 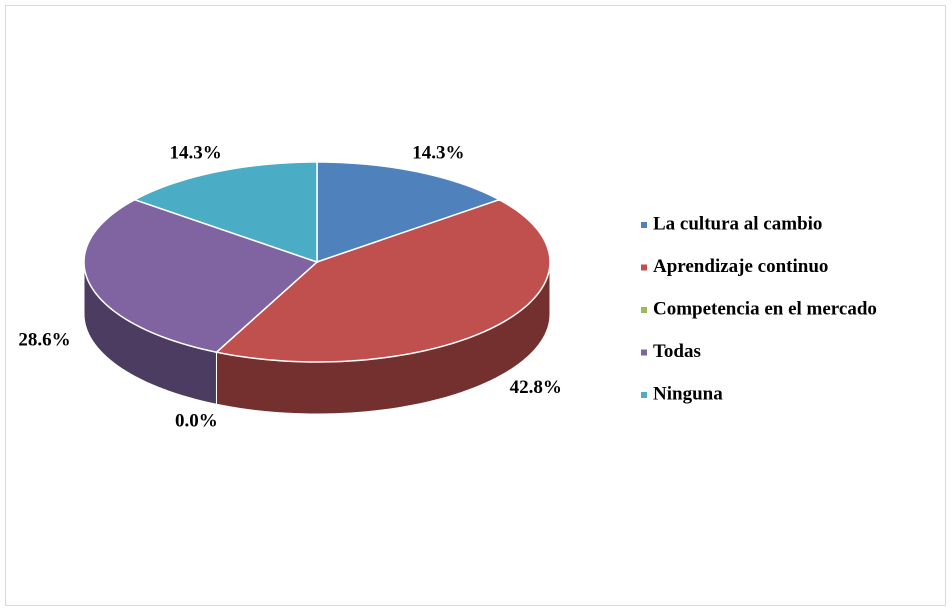 I want to click on legend-label: Aprendizaje continuo, so click(x=740, y=266).